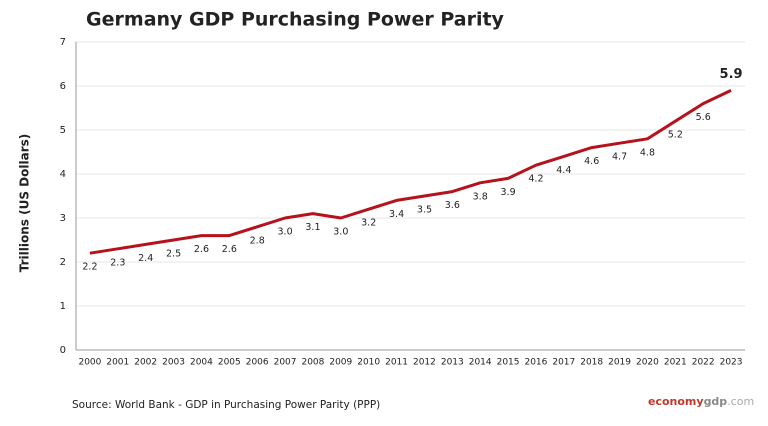 The width and height of the screenshot is (768, 426). Describe the element at coordinates (703, 117) in the screenshot. I see `data-label: 5.6` at that location.